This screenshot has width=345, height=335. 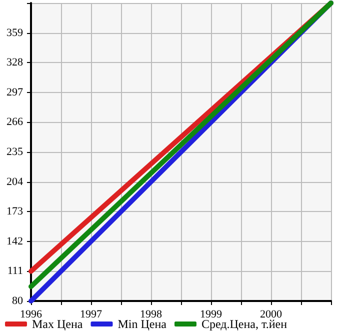 What do you see at coordinates (15, 182) in the screenshot?
I see `y-tick-label: 204` at bounding box center [15, 182].